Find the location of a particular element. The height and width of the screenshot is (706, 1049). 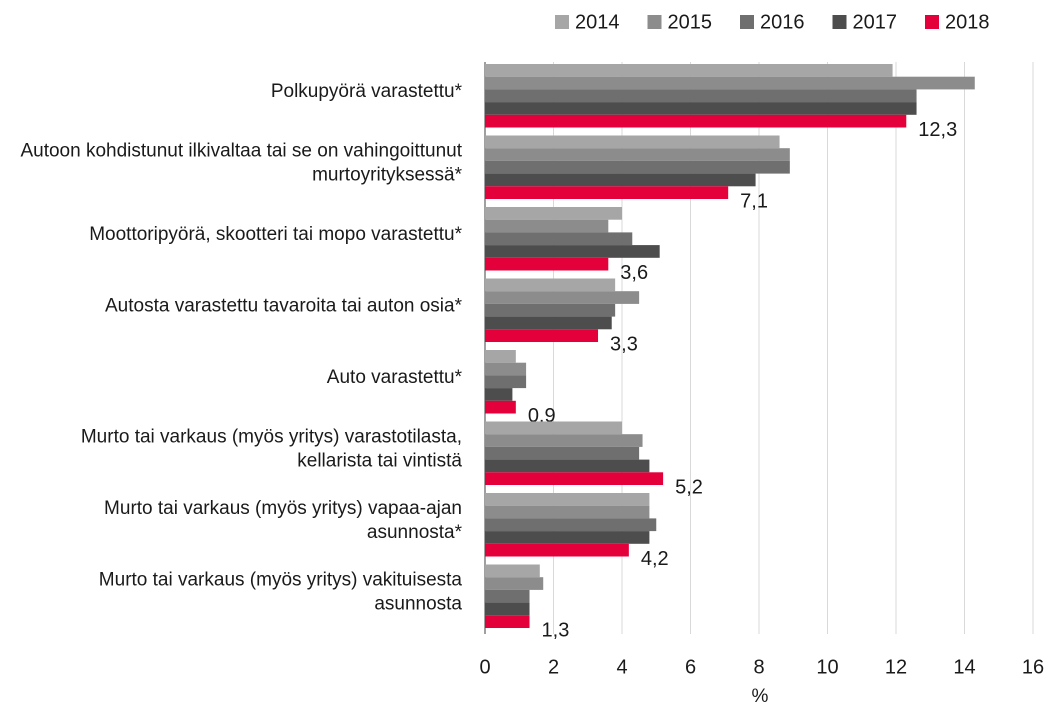

data-label: 12,3 is located at coordinates (937, 130).